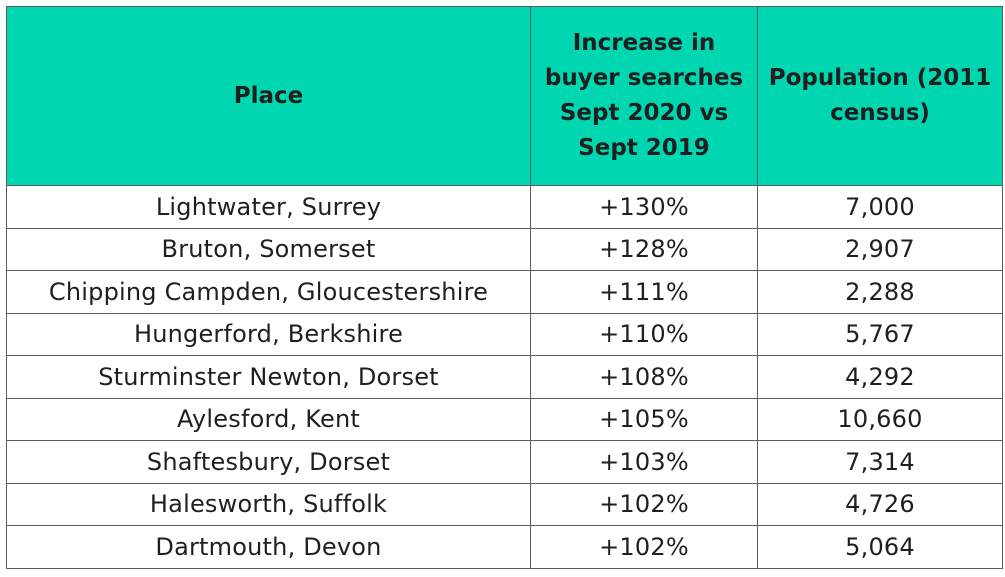  What do you see at coordinates (880, 504) in the screenshot?
I see `cell-population: 4,726` at bounding box center [880, 504].